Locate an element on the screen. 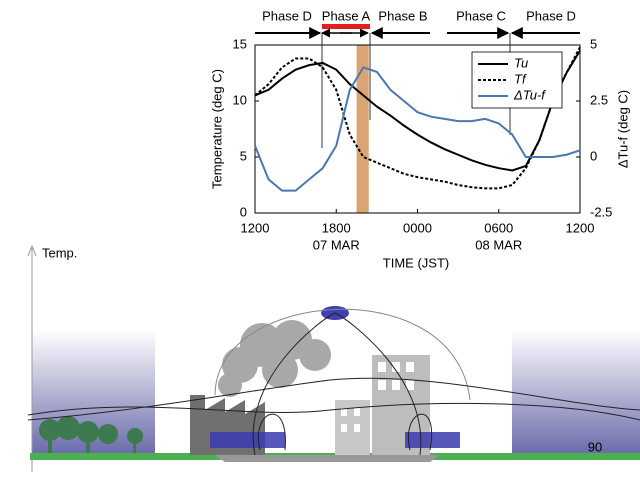 The image size is (640, 480). x-axis-label: TIME (JST) is located at coordinates (416, 262).